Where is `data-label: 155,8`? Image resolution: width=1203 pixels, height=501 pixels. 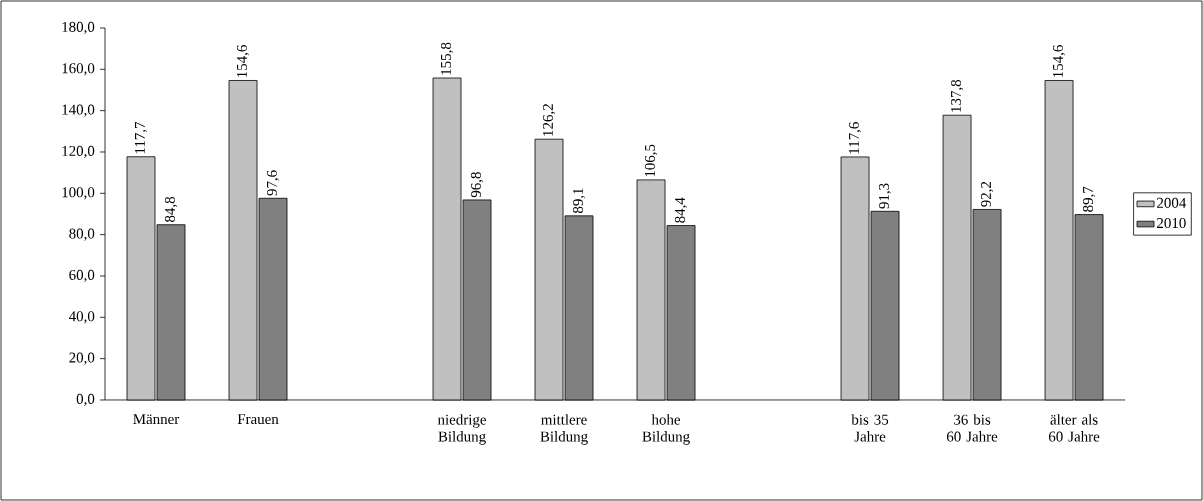
data-label: 155,8 is located at coordinates (447, 58).